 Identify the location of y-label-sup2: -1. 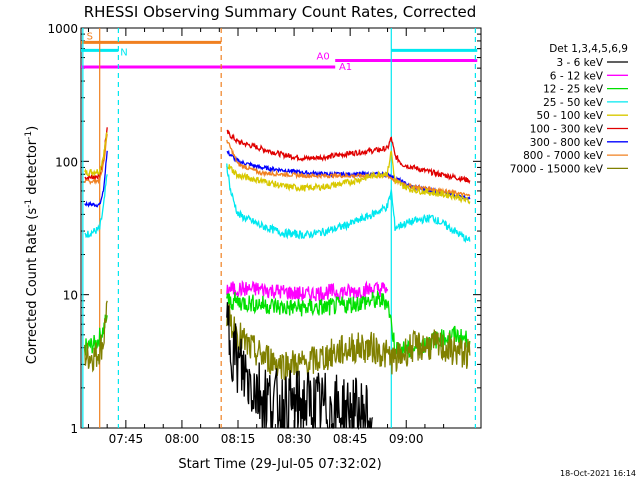
(29, 135).